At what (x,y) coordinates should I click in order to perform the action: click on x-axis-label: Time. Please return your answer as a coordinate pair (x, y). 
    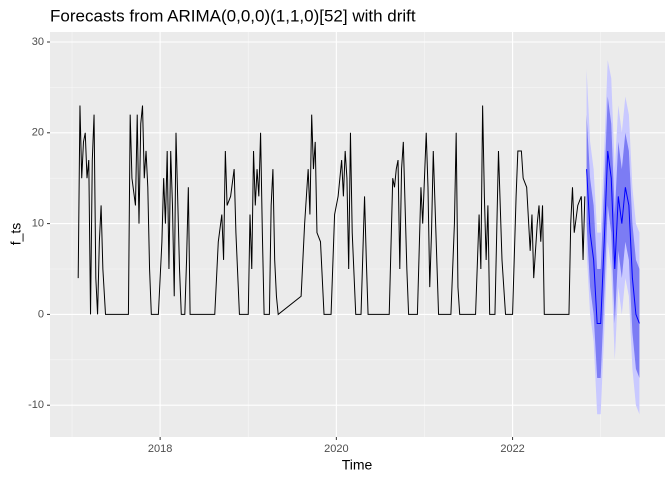
    Looking at the image, I should click on (357, 465).